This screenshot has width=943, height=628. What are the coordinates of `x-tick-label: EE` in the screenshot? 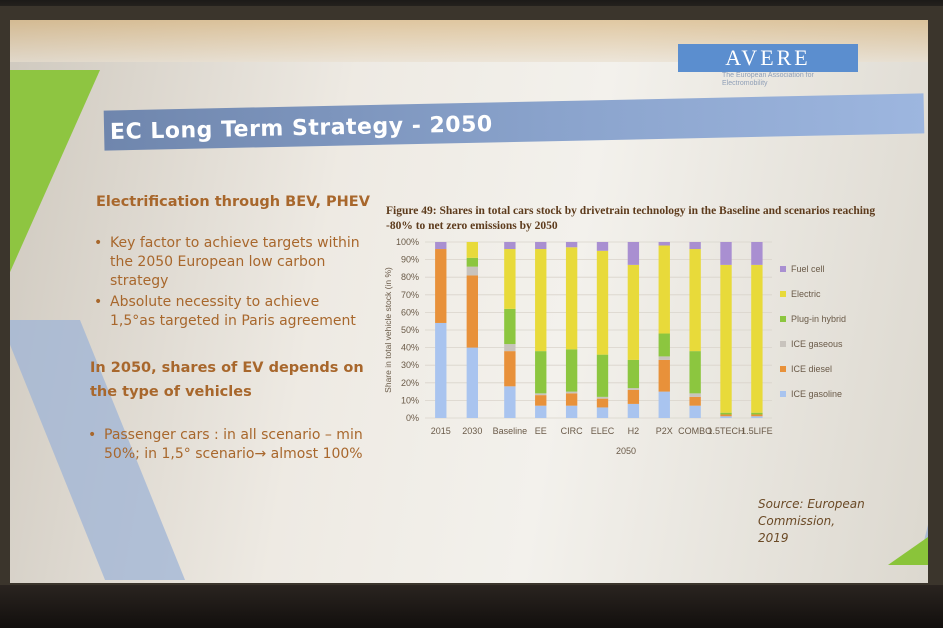 It's located at (541, 431).